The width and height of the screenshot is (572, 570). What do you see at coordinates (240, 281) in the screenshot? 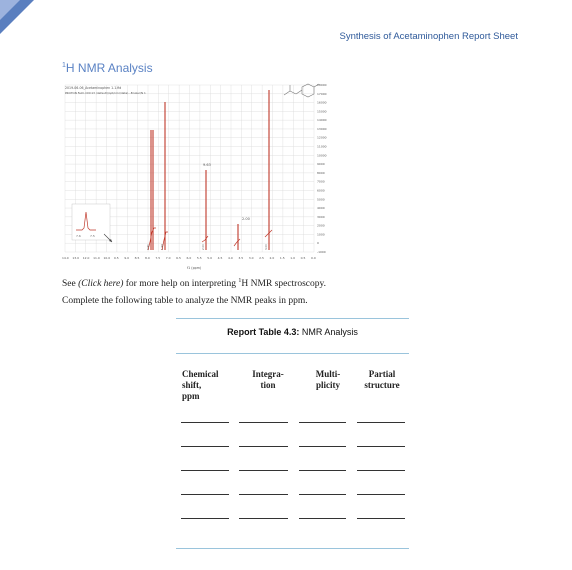
I see `help-superscript: 1` at bounding box center [240, 281].